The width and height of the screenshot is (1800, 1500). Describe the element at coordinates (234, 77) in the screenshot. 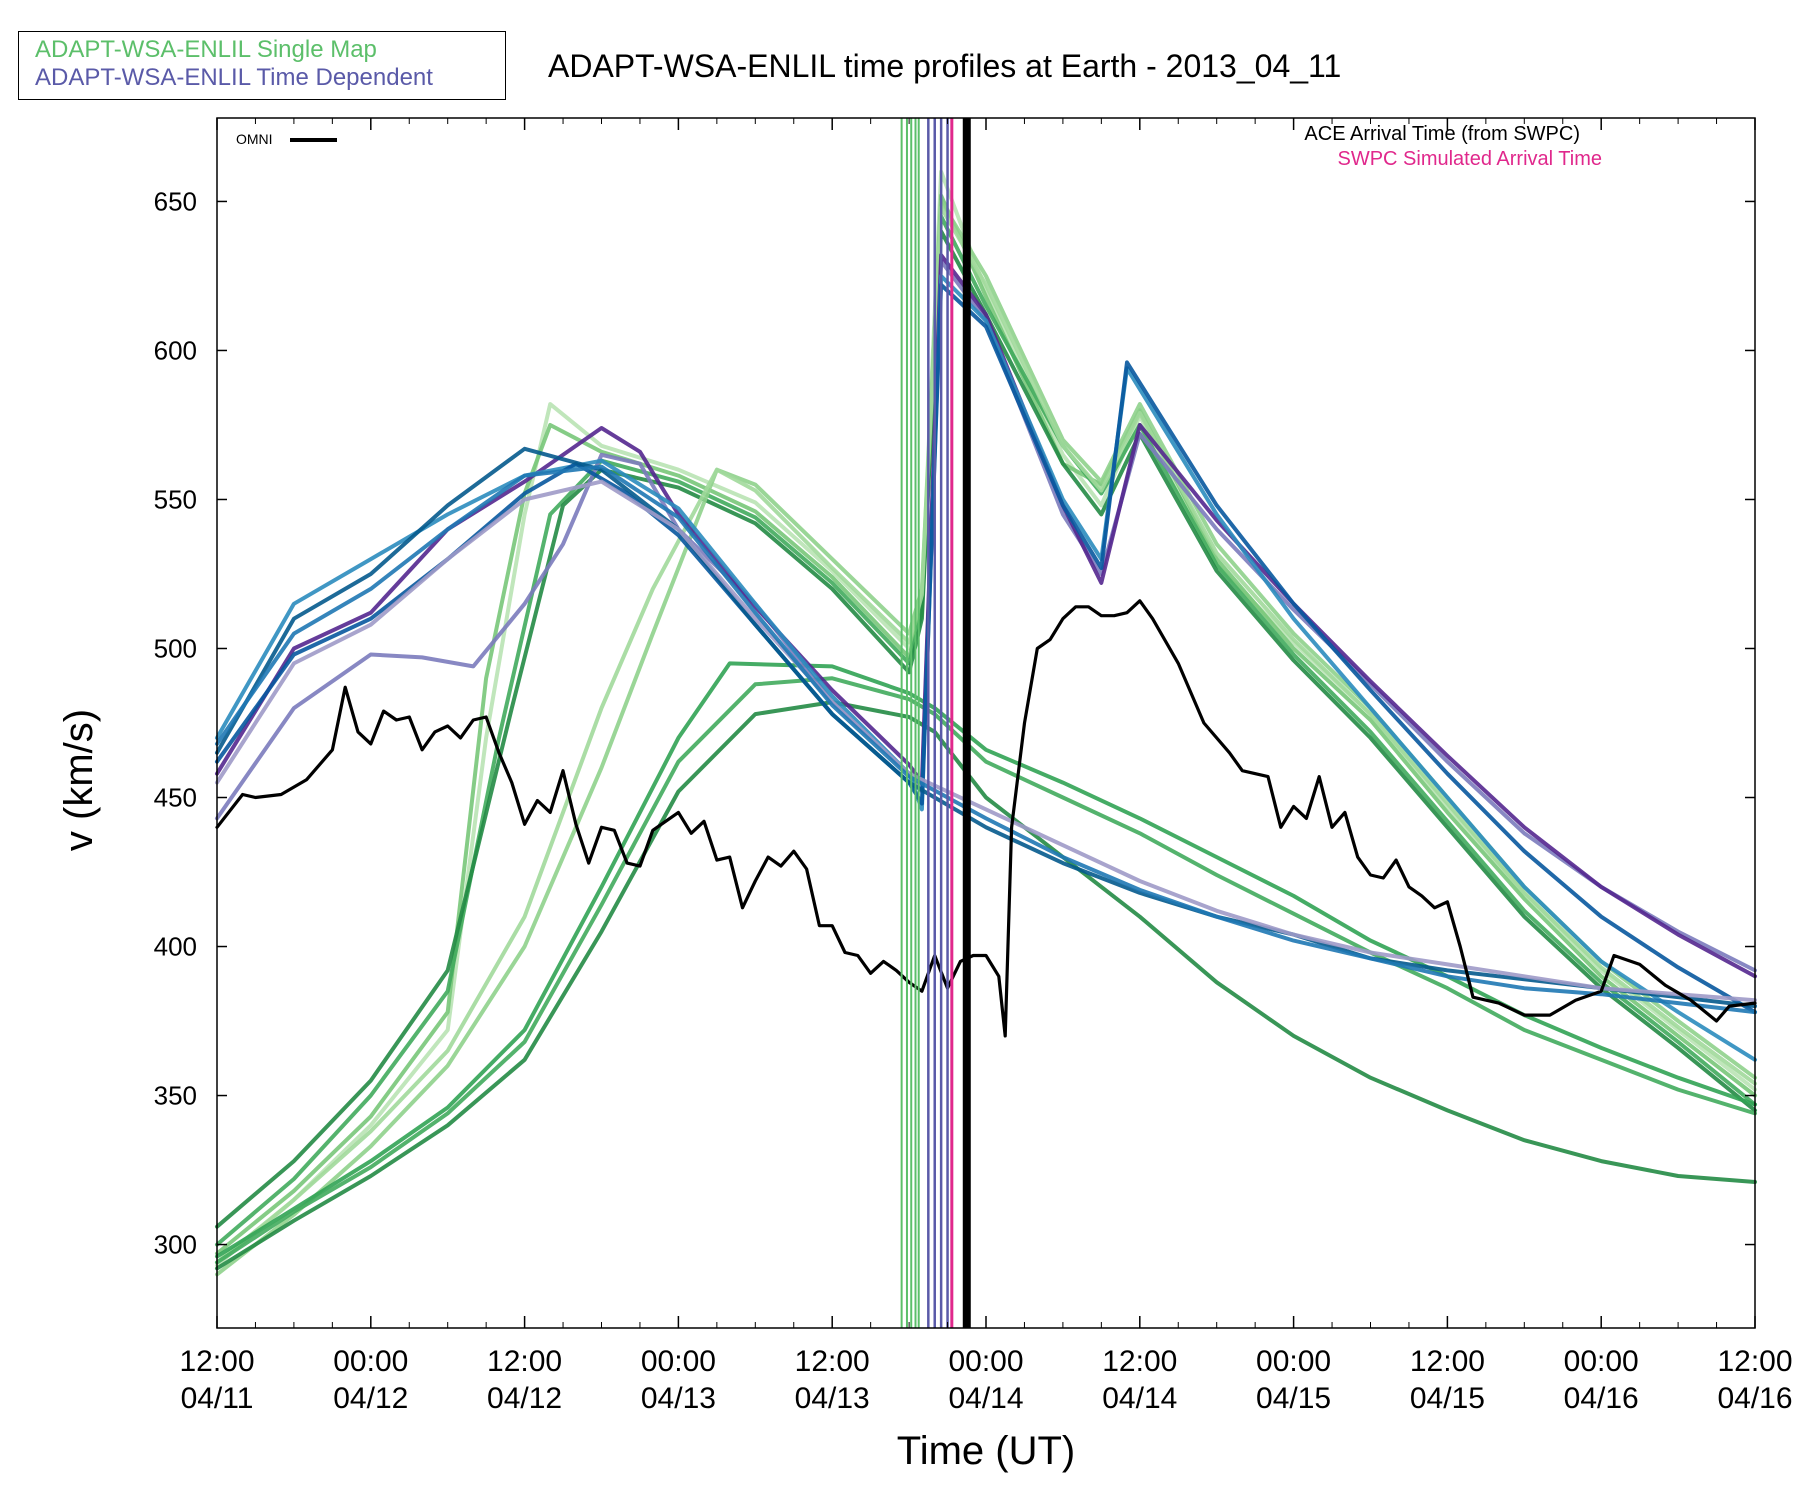

I see `legend-time-dependent-label: ADAPT-WSA-ENLIL Time Dependent` at that location.